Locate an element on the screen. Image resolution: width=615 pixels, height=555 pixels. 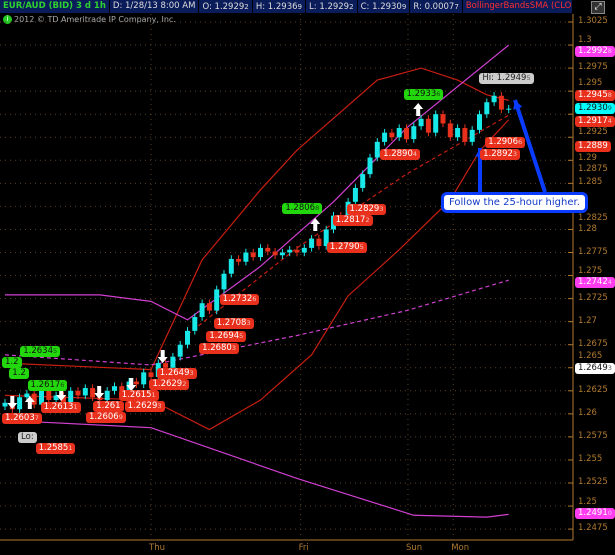
high-cell: H: 1.29369 is located at coordinates (279, 6).